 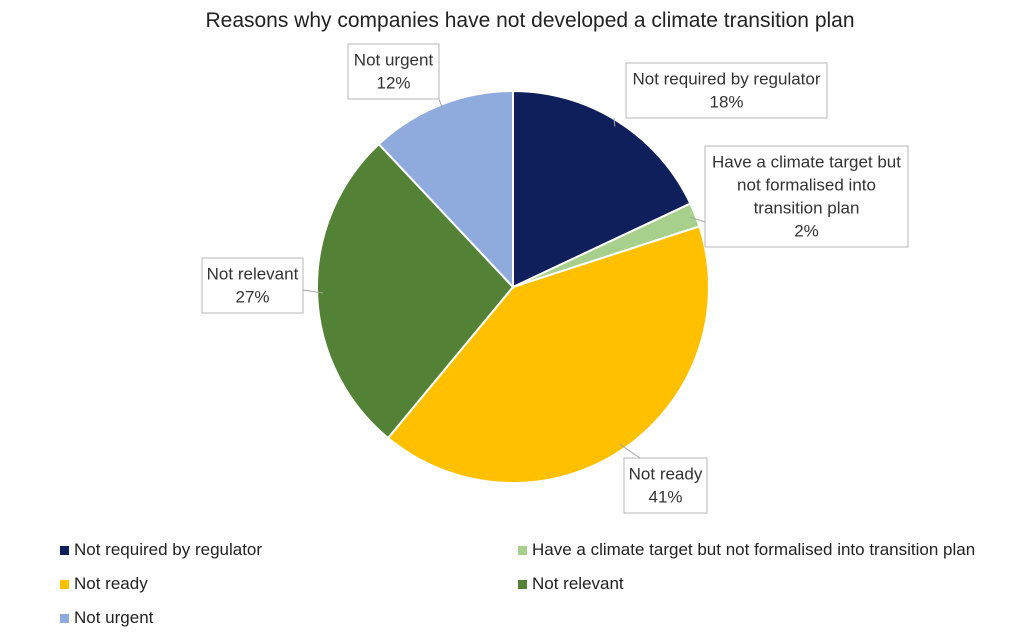 What do you see at coordinates (665, 497) in the screenshot?
I see `data-label-value: 41%` at bounding box center [665, 497].